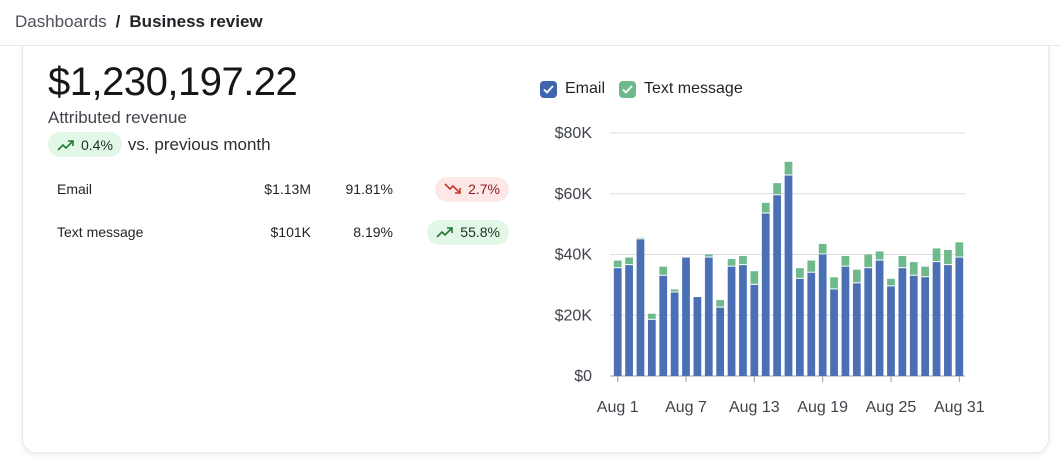  What do you see at coordinates (480, 232) in the screenshot?
I see `channel-change-value: 55.8%` at bounding box center [480, 232].